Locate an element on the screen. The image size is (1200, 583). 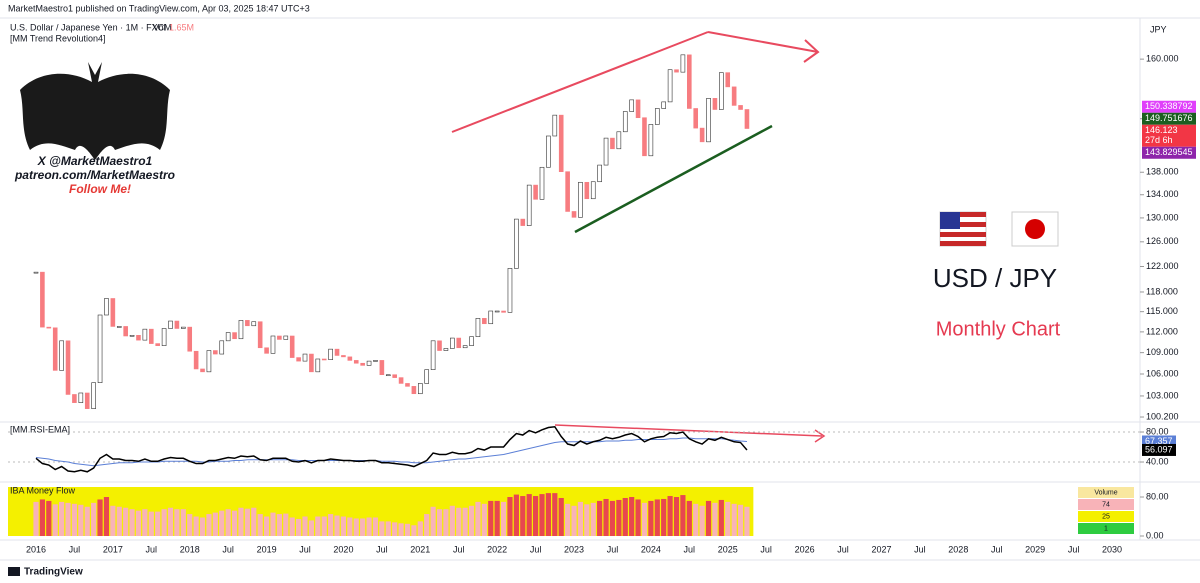
x-tick-label: 2027 is located at coordinates (881, 549).